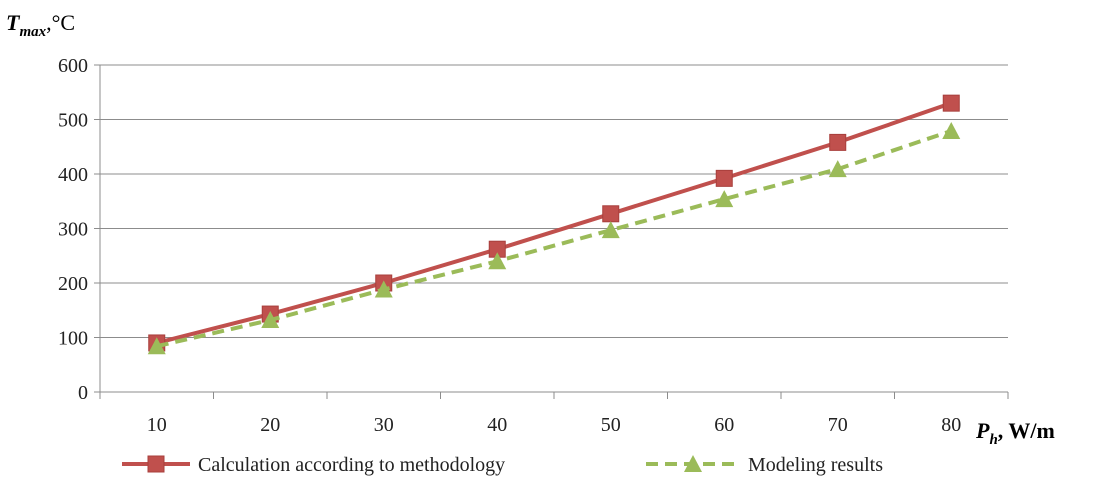 Image resolution: width=1095 pixels, height=483 pixels. What do you see at coordinates (13, 22) in the screenshot?
I see `y-axis-symbol: T` at bounding box center [13, 22].